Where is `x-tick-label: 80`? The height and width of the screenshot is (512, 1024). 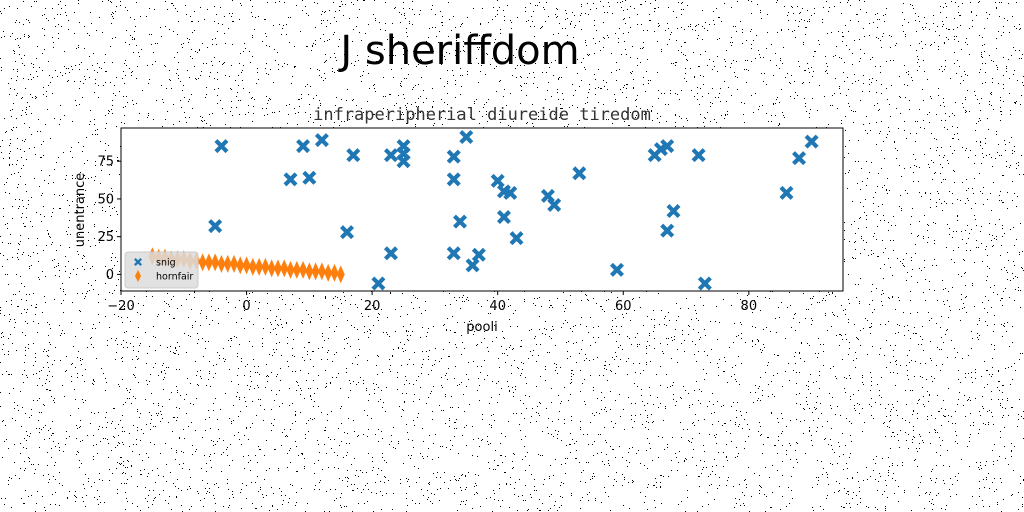
x-tick-label: 80 is located at coordinates (749, 306).